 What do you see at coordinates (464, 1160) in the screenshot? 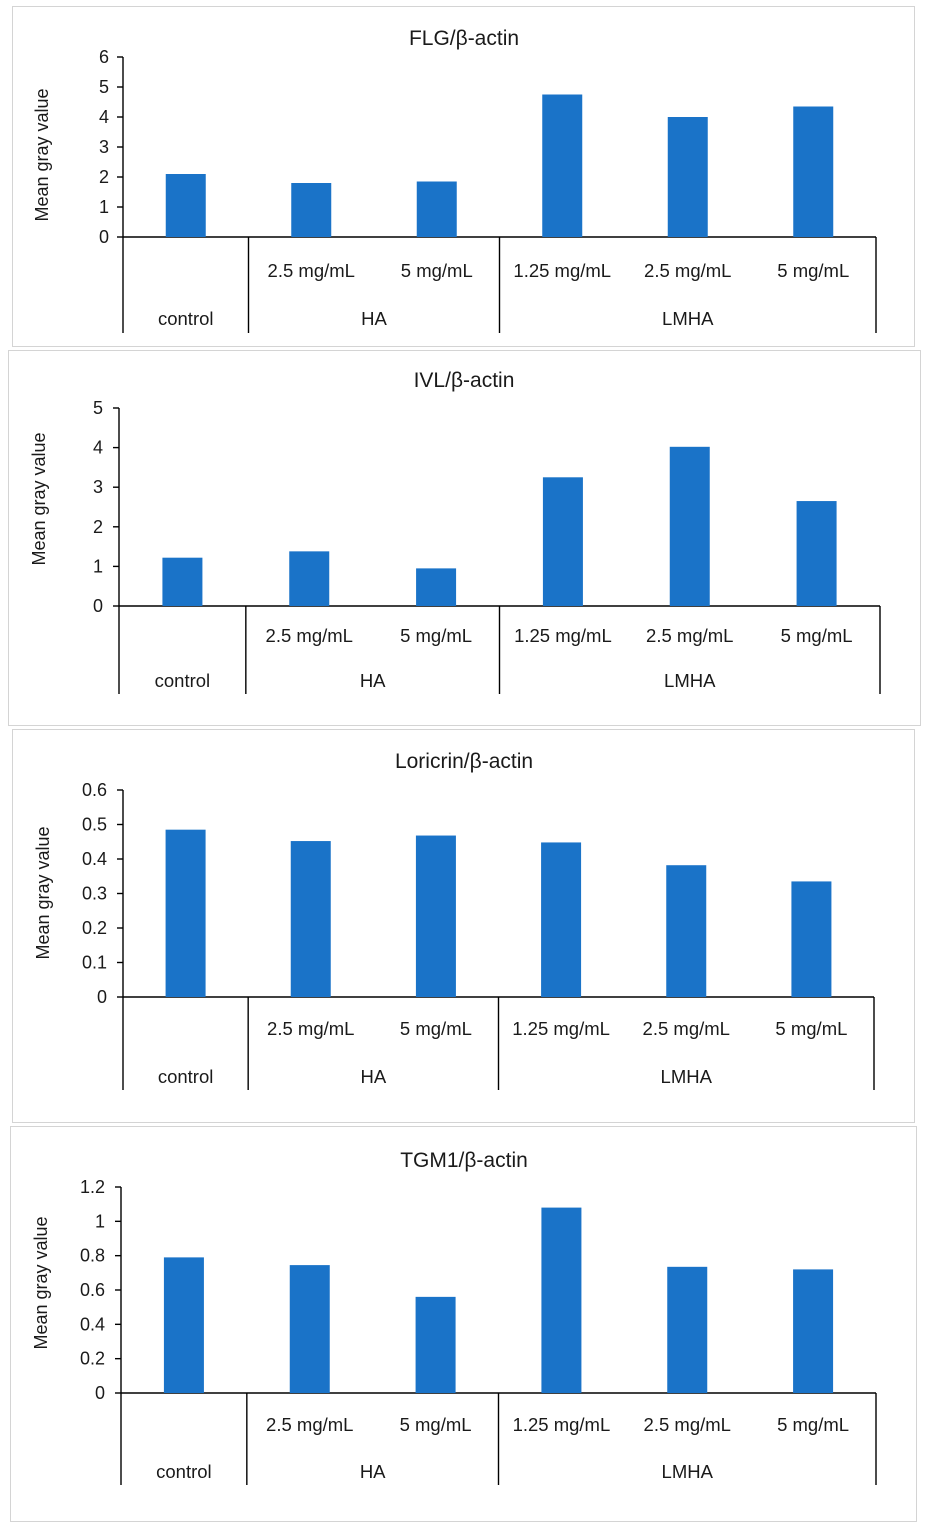
I see `chart-title: TGM1/β-actin` at bounding box center [464, 1160].